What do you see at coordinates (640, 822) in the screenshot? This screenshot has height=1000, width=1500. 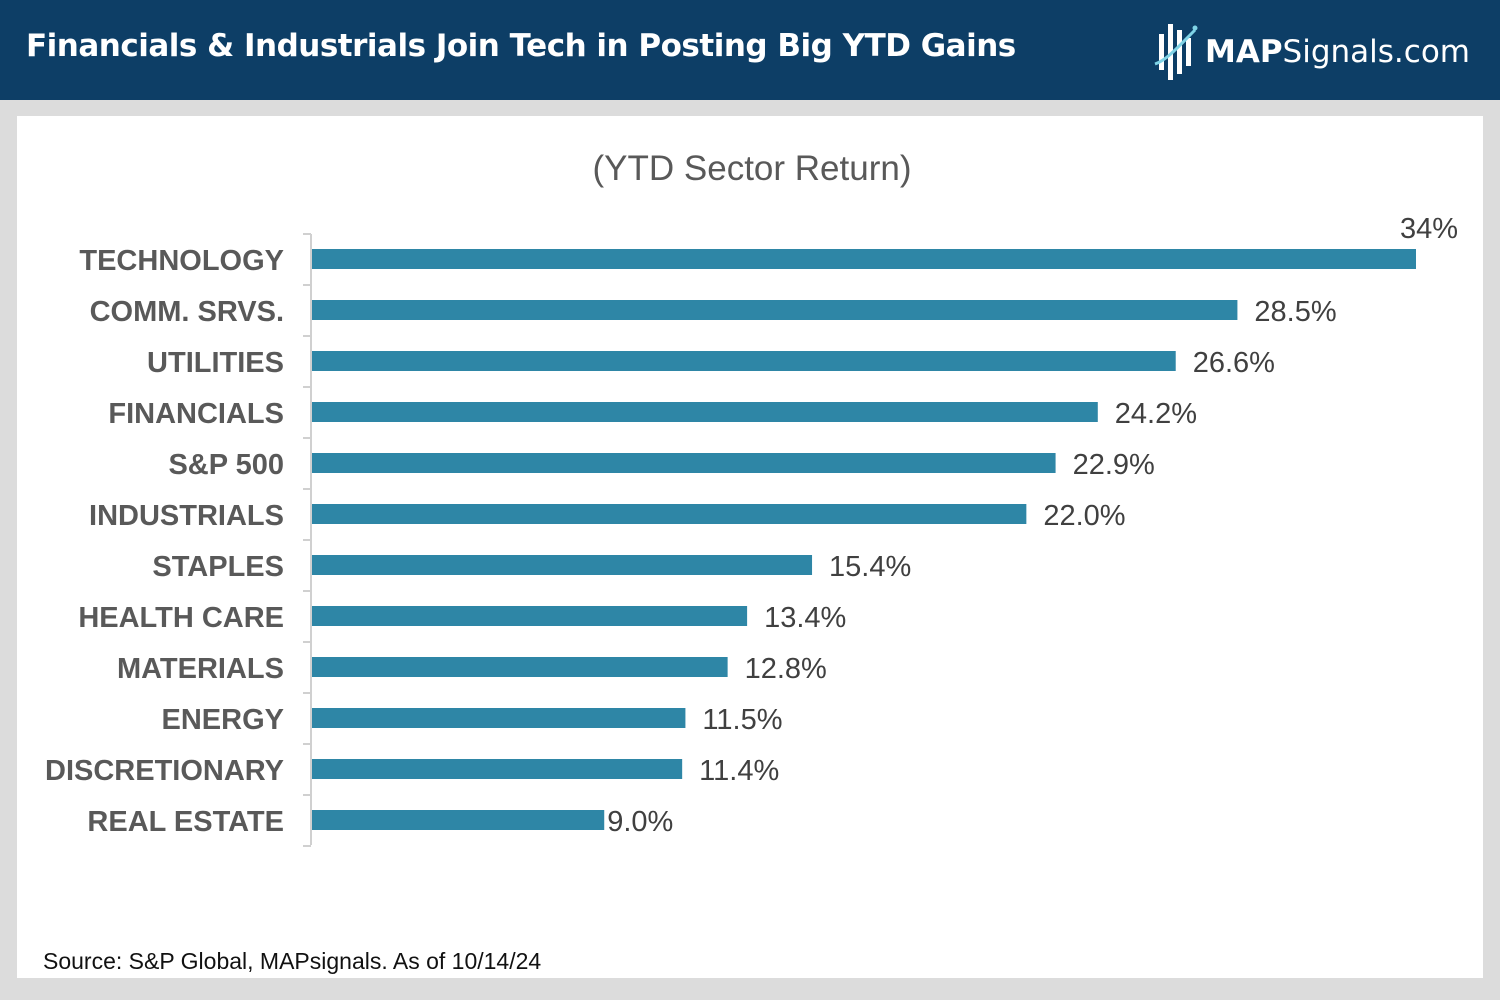 I see `data-label: 9.0%` at bounding box center [640, 822].